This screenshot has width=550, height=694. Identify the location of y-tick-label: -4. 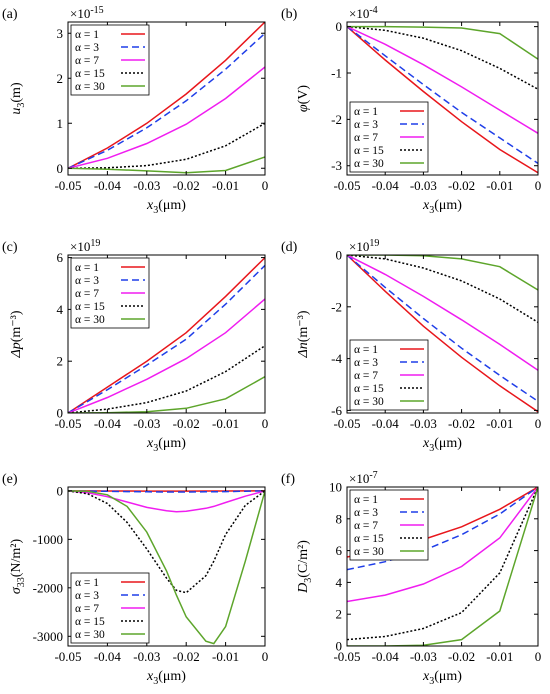
(336, 358).